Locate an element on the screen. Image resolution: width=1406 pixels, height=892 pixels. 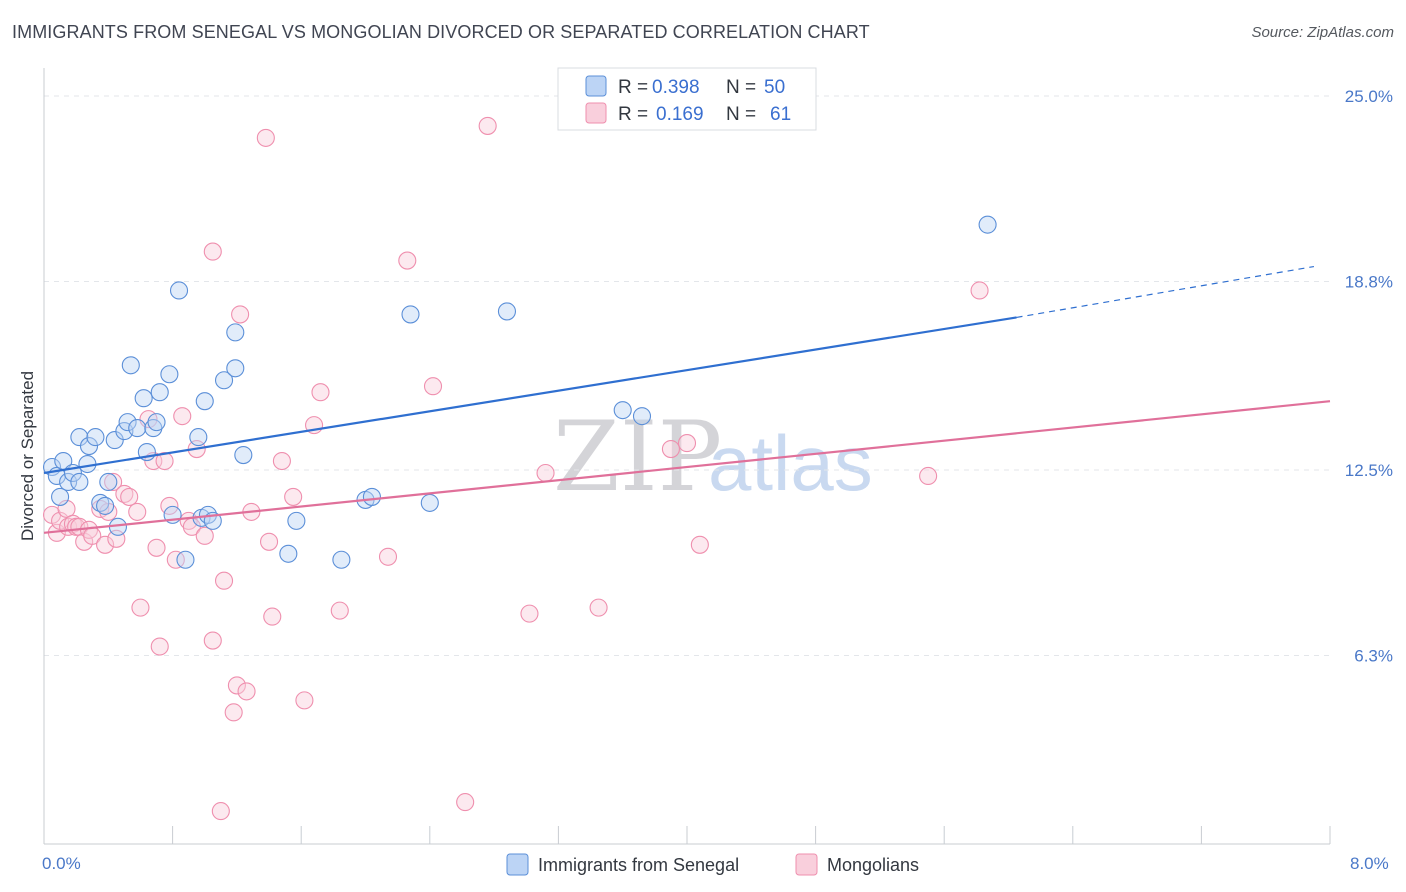
legend-r-label-senegal: R = is located at coordinates (633, 87).